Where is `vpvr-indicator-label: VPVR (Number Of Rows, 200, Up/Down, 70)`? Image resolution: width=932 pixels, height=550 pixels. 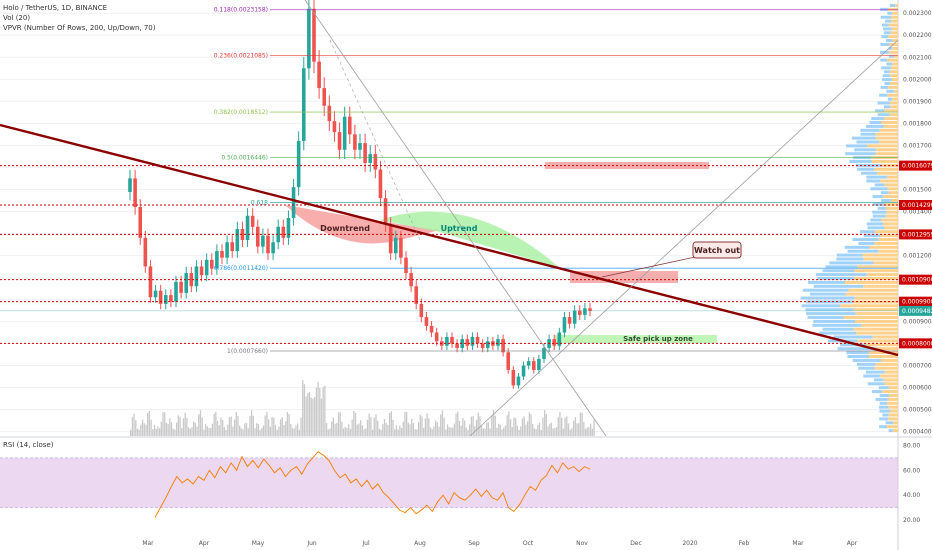 vpvr-indicator-label: VPVR (Number Of Rows, 200, Up/Down, 70) is located at coordinates (79, 28).